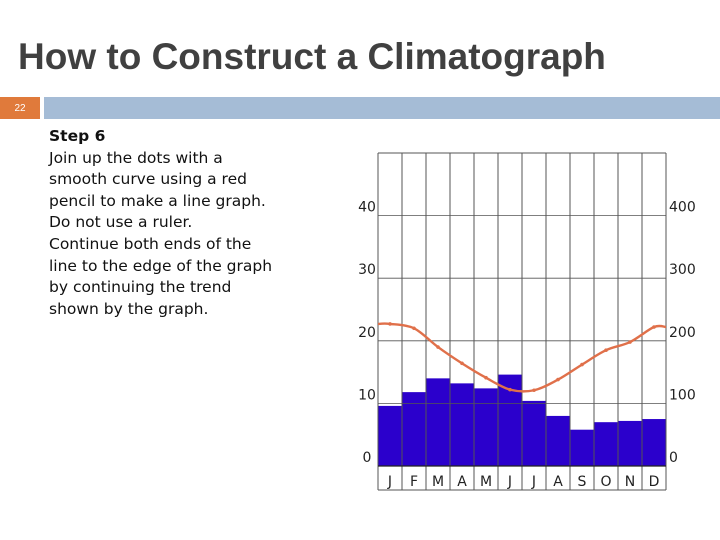 This screenshot has width=720, height=540. I want to click on right-axis-tick-label: 0, so click(673, 458).